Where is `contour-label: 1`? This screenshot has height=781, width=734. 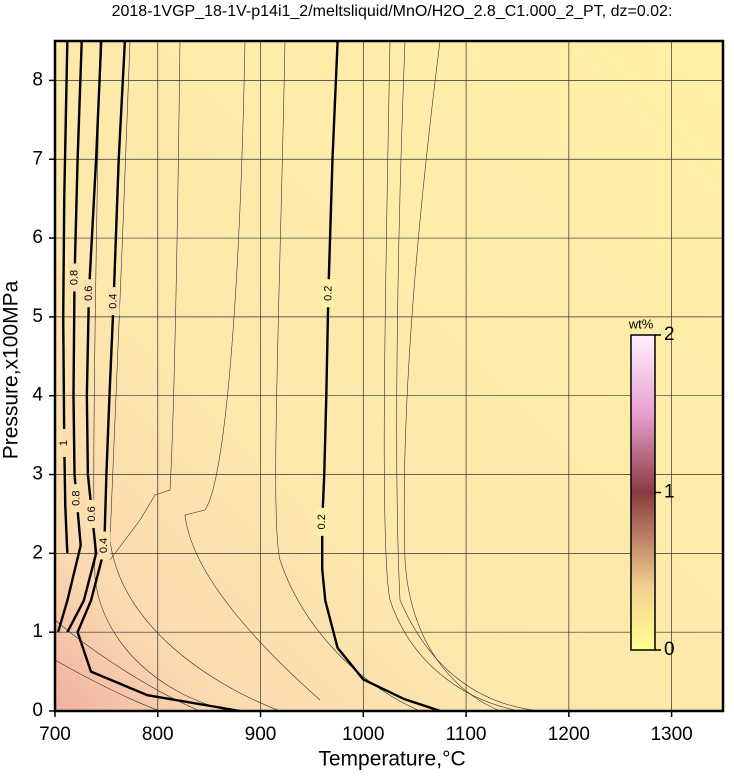
contour-label: 1 is located at coordinates (64, 443).